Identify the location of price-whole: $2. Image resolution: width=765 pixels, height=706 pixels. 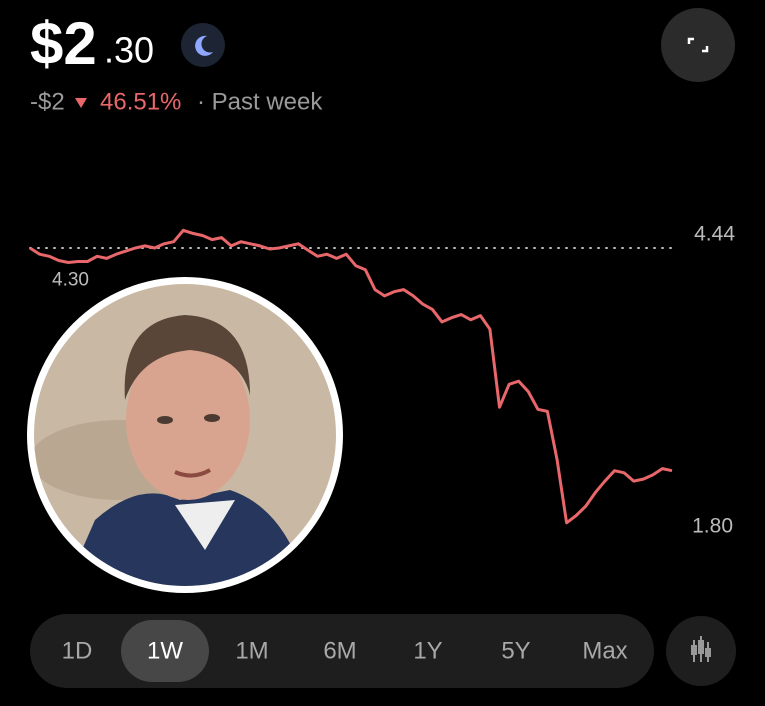
(63, 43).